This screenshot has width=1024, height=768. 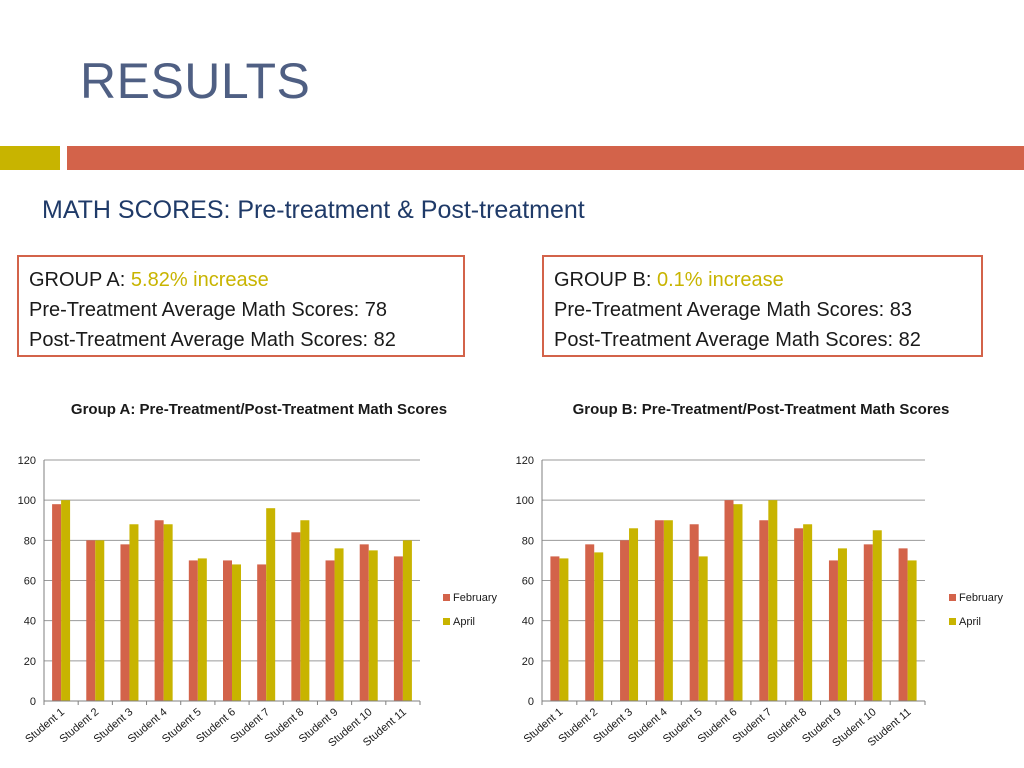 What do you see at coordinates (545, 158) in the screenshot?
I see `accent-bar-orange` at bounding box center [545, 158].